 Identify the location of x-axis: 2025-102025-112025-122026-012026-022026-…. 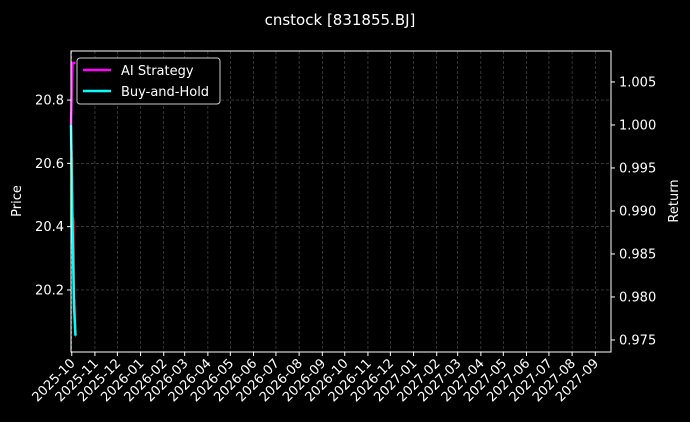
(316, 378).